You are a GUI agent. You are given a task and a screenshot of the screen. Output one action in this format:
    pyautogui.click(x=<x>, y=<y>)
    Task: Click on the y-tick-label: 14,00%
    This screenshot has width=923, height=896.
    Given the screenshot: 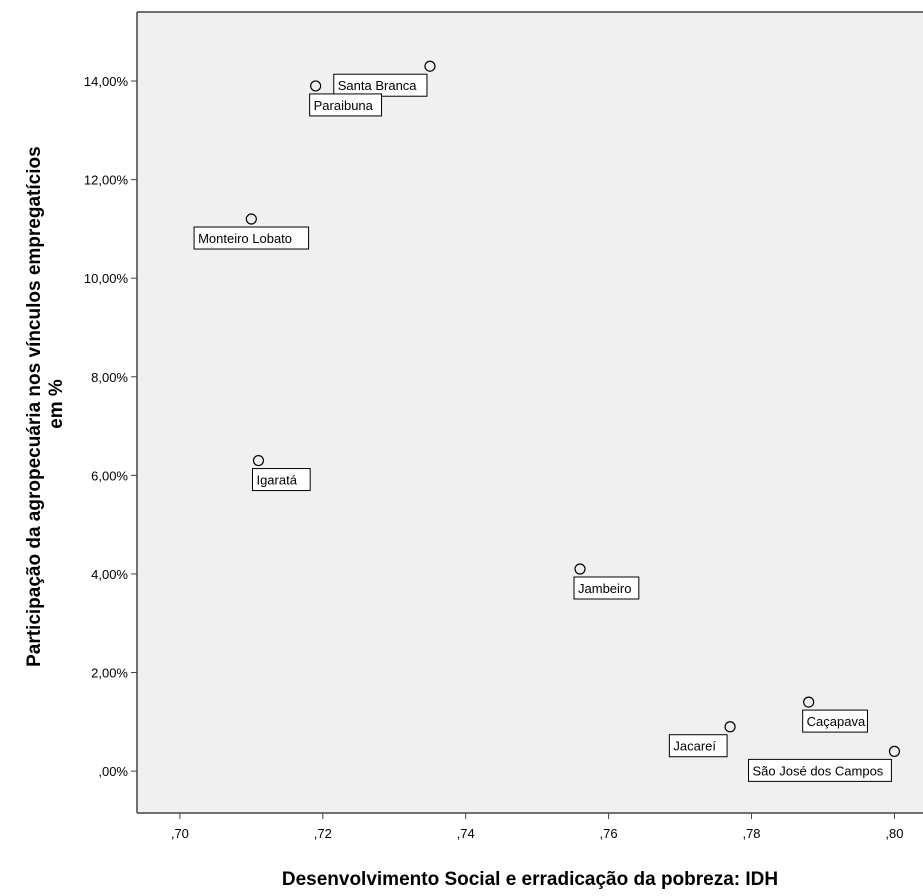 What is the action you would take?
    pyautogui.click(x=106, y=81)
    